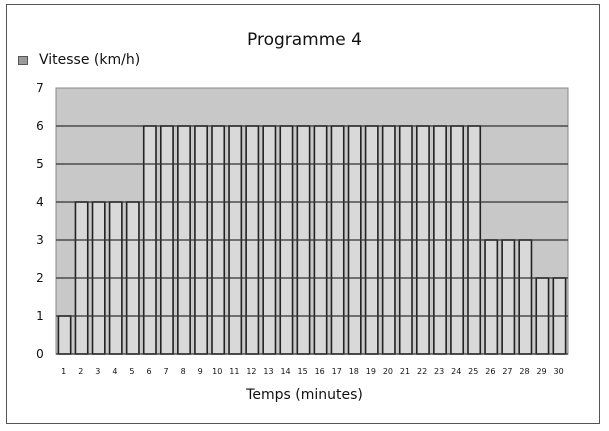  I want to click on x-tick-label-30: 30, so click(559, 371).